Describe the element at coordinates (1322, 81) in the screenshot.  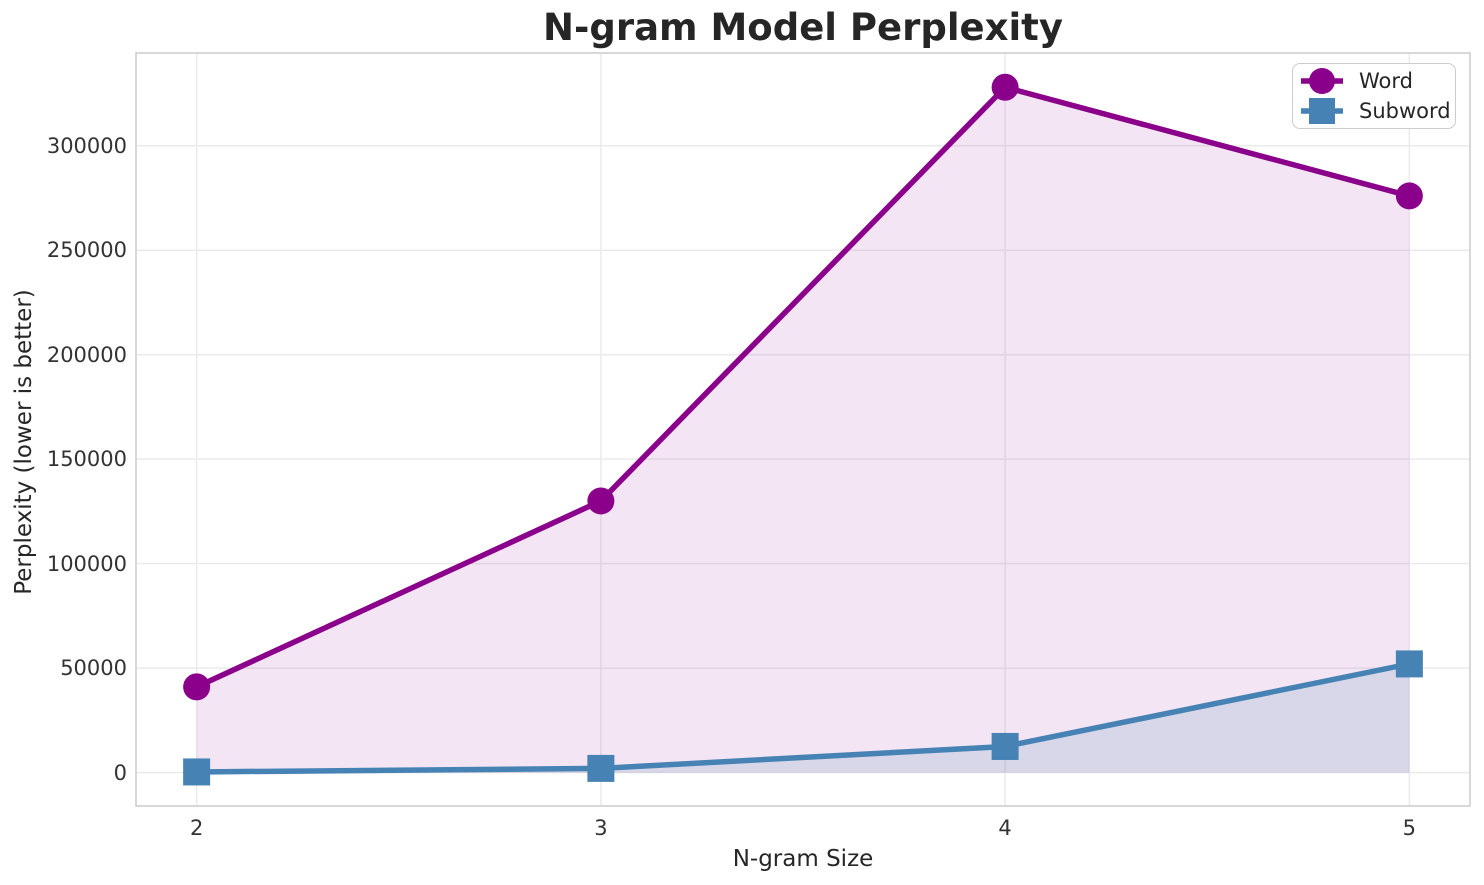
I see `word-line-circle-marker-icon` at that location.